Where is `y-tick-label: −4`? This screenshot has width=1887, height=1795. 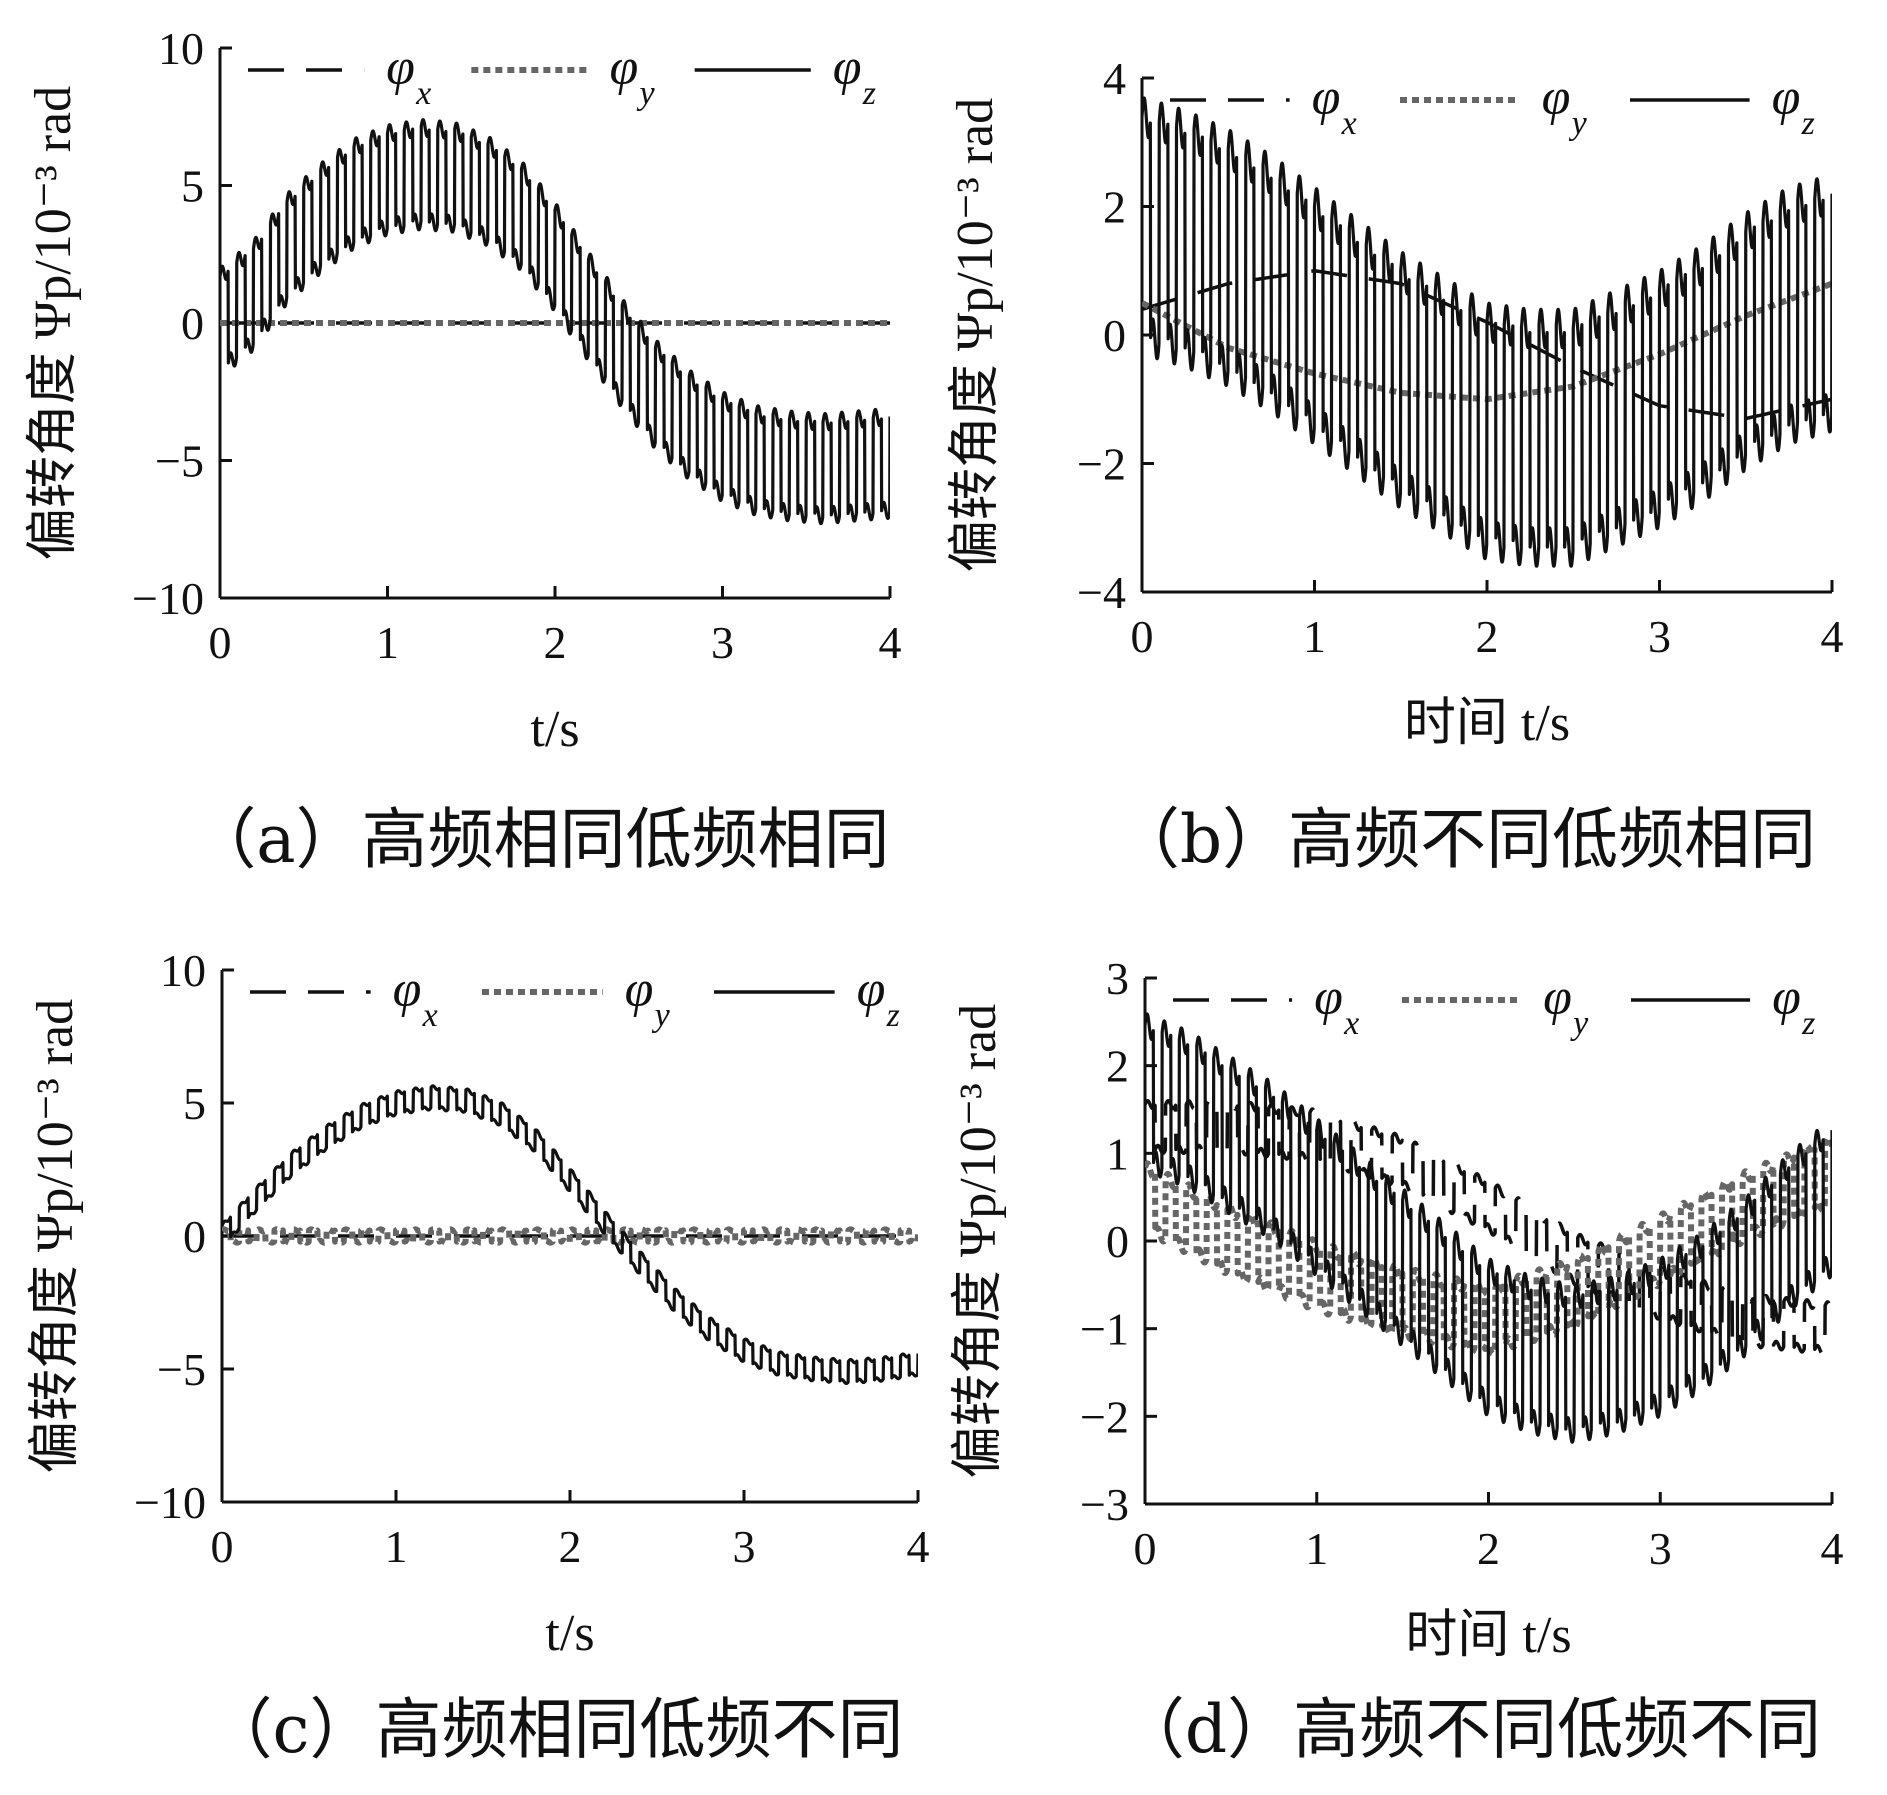 y-tick-label: −4 is located at coordinates (1101, 592).